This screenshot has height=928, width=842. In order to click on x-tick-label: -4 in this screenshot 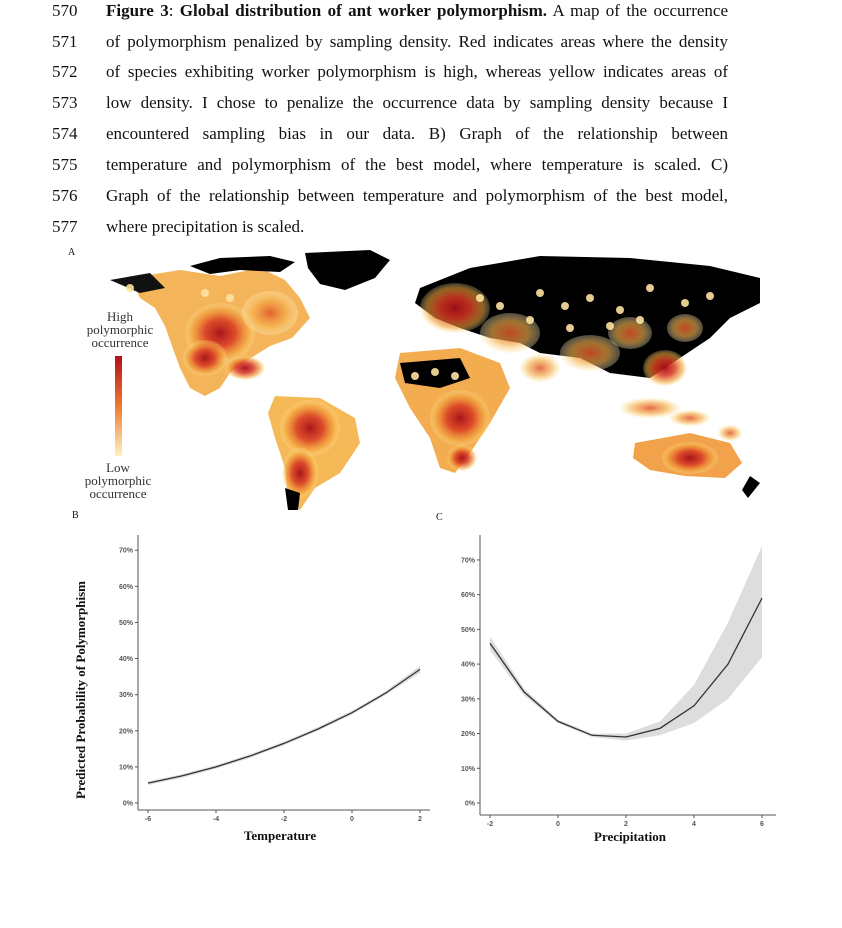, I will do `click(216, 819)`.